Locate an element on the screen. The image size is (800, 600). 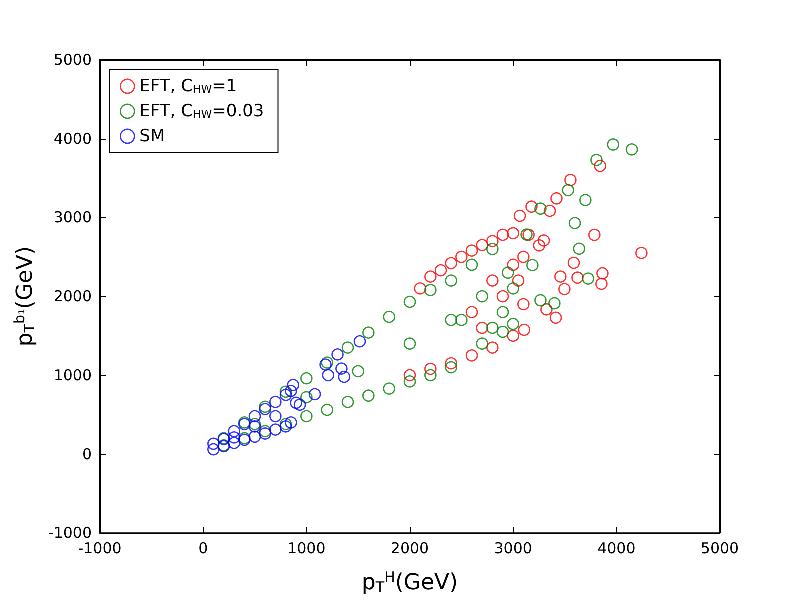
x-tick-label: -1000 is located at coordinates (100, 549).